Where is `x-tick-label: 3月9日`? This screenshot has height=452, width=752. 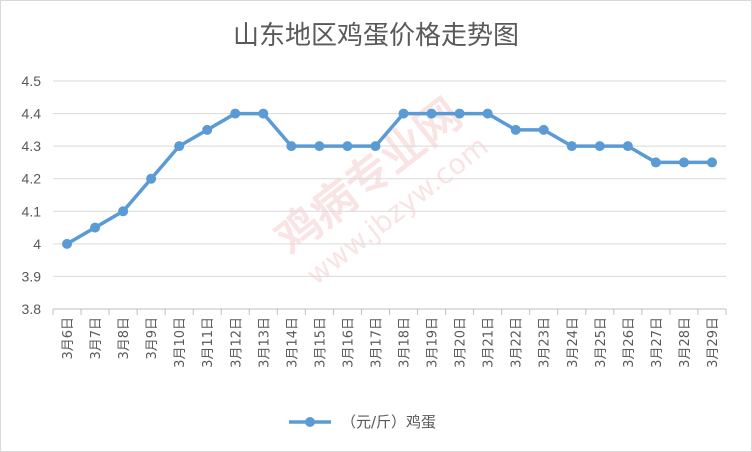
x-tick-label: 3月9日 is located at coordinates (152, 338).